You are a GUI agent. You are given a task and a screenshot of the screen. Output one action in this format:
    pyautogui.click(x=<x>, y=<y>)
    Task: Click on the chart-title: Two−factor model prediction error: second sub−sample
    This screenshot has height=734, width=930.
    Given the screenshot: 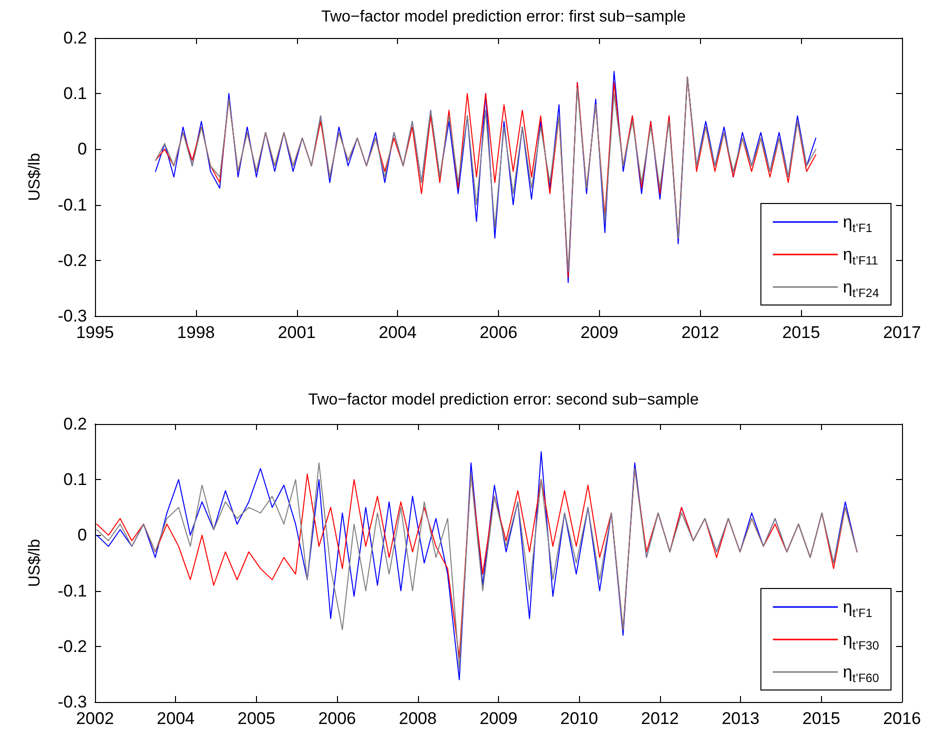 What is the action you would take?
    pyautogui.click(x=503, y=400)
    